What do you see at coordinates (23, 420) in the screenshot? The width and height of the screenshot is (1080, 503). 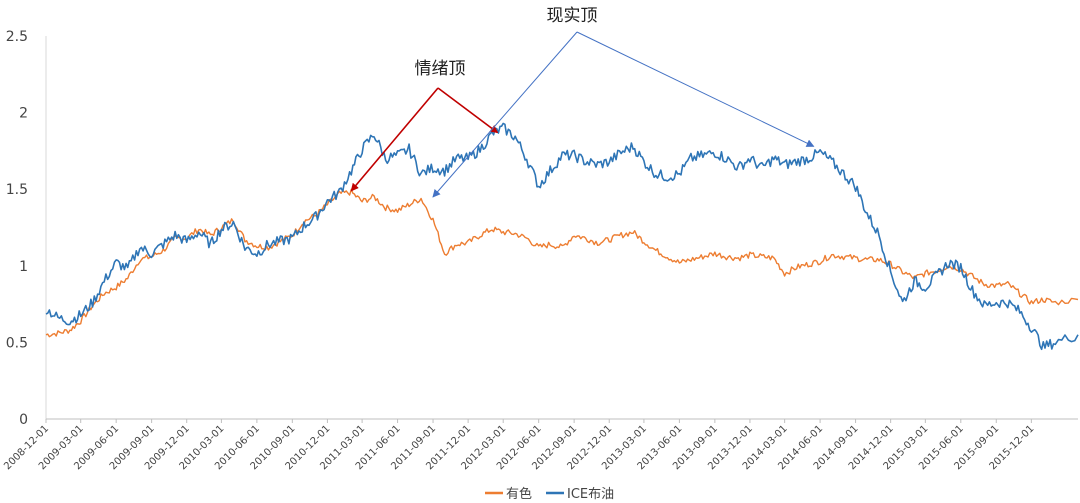 I see `y-tick-label: 0` at bounding box center [23, 420].